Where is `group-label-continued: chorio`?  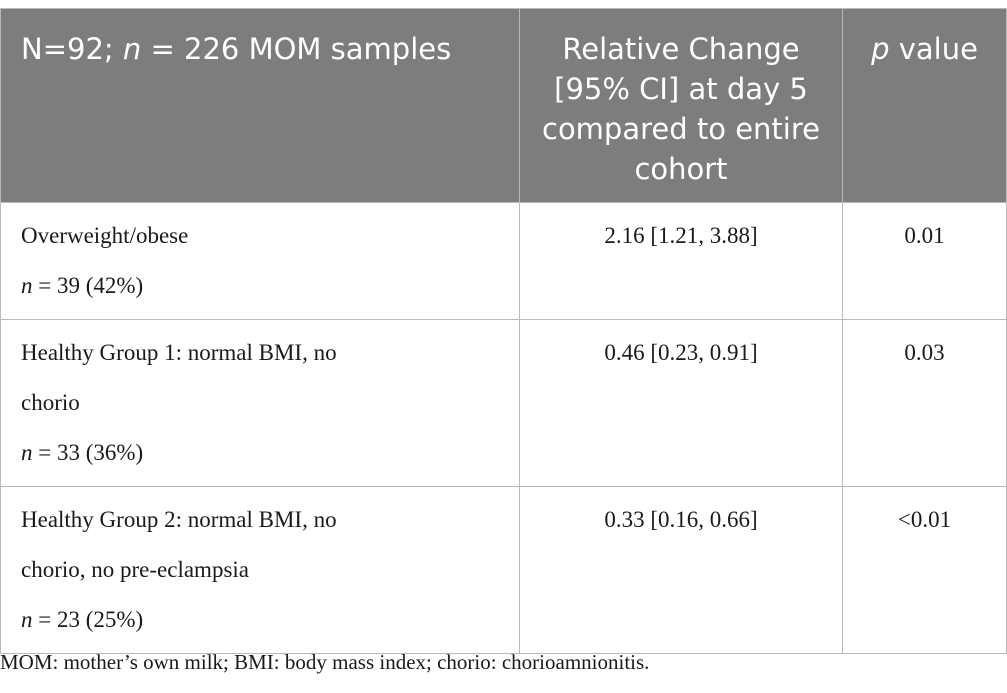 group-label-continued: chorio is located at coordinates (50, 402).